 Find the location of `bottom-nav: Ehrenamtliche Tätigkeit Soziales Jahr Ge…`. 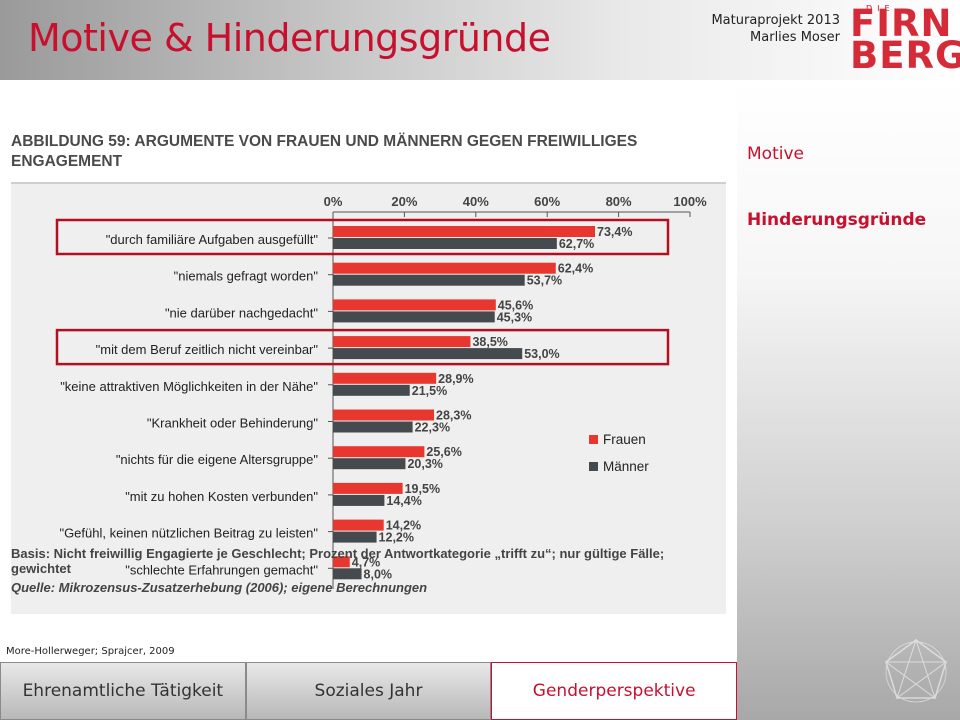

bottom-nav: Ehrenamtliche Tätigkeit Soziales Jahr Ge… is located at coordinates (369, 691).